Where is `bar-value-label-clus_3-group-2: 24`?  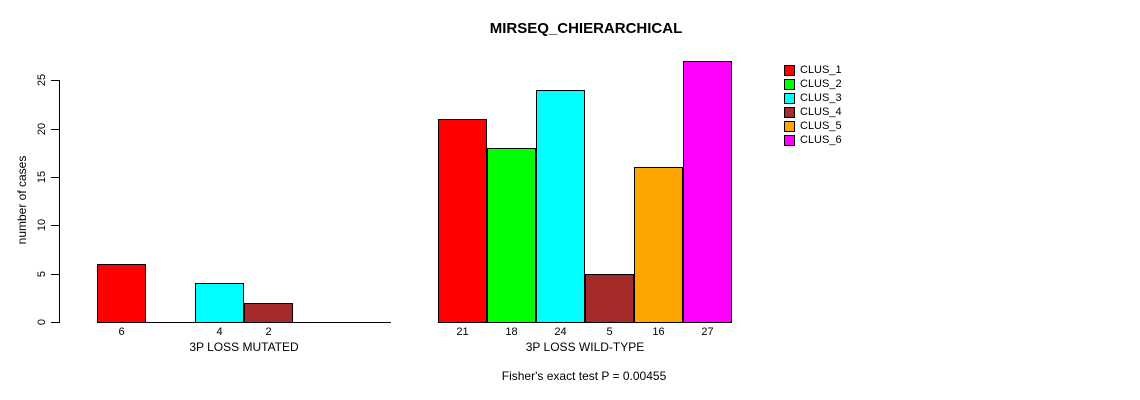 bar-value-label-clus_3-group-2: 24 is located at coordinates (560, 332).